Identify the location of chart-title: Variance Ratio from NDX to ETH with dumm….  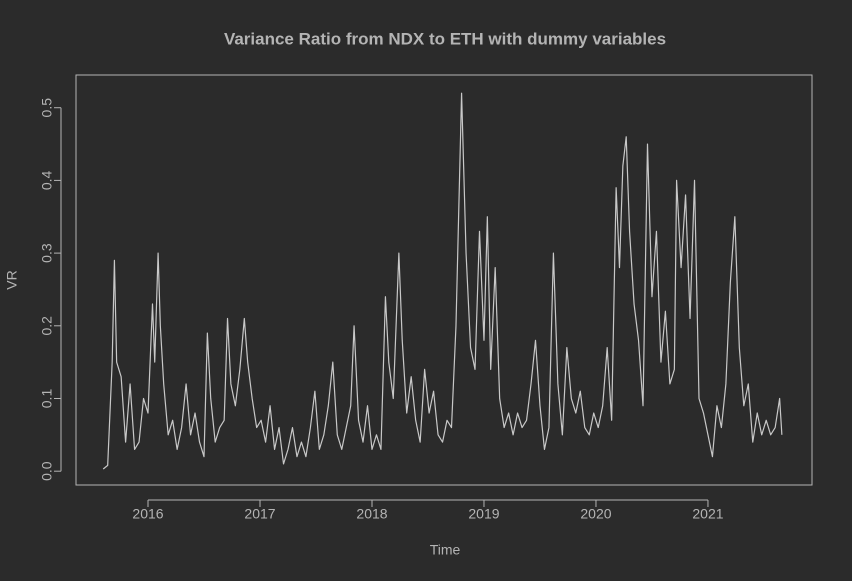
(445, 38).